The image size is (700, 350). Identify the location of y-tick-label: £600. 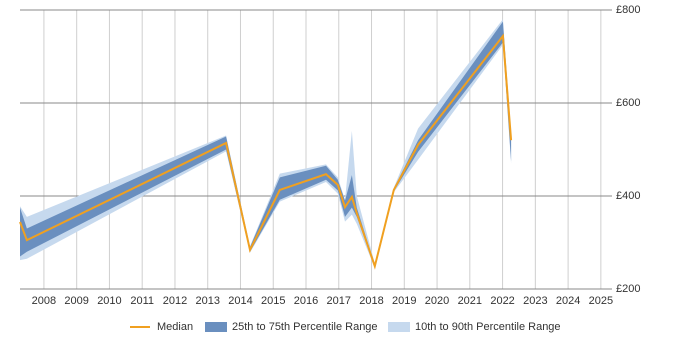
(628, 103).